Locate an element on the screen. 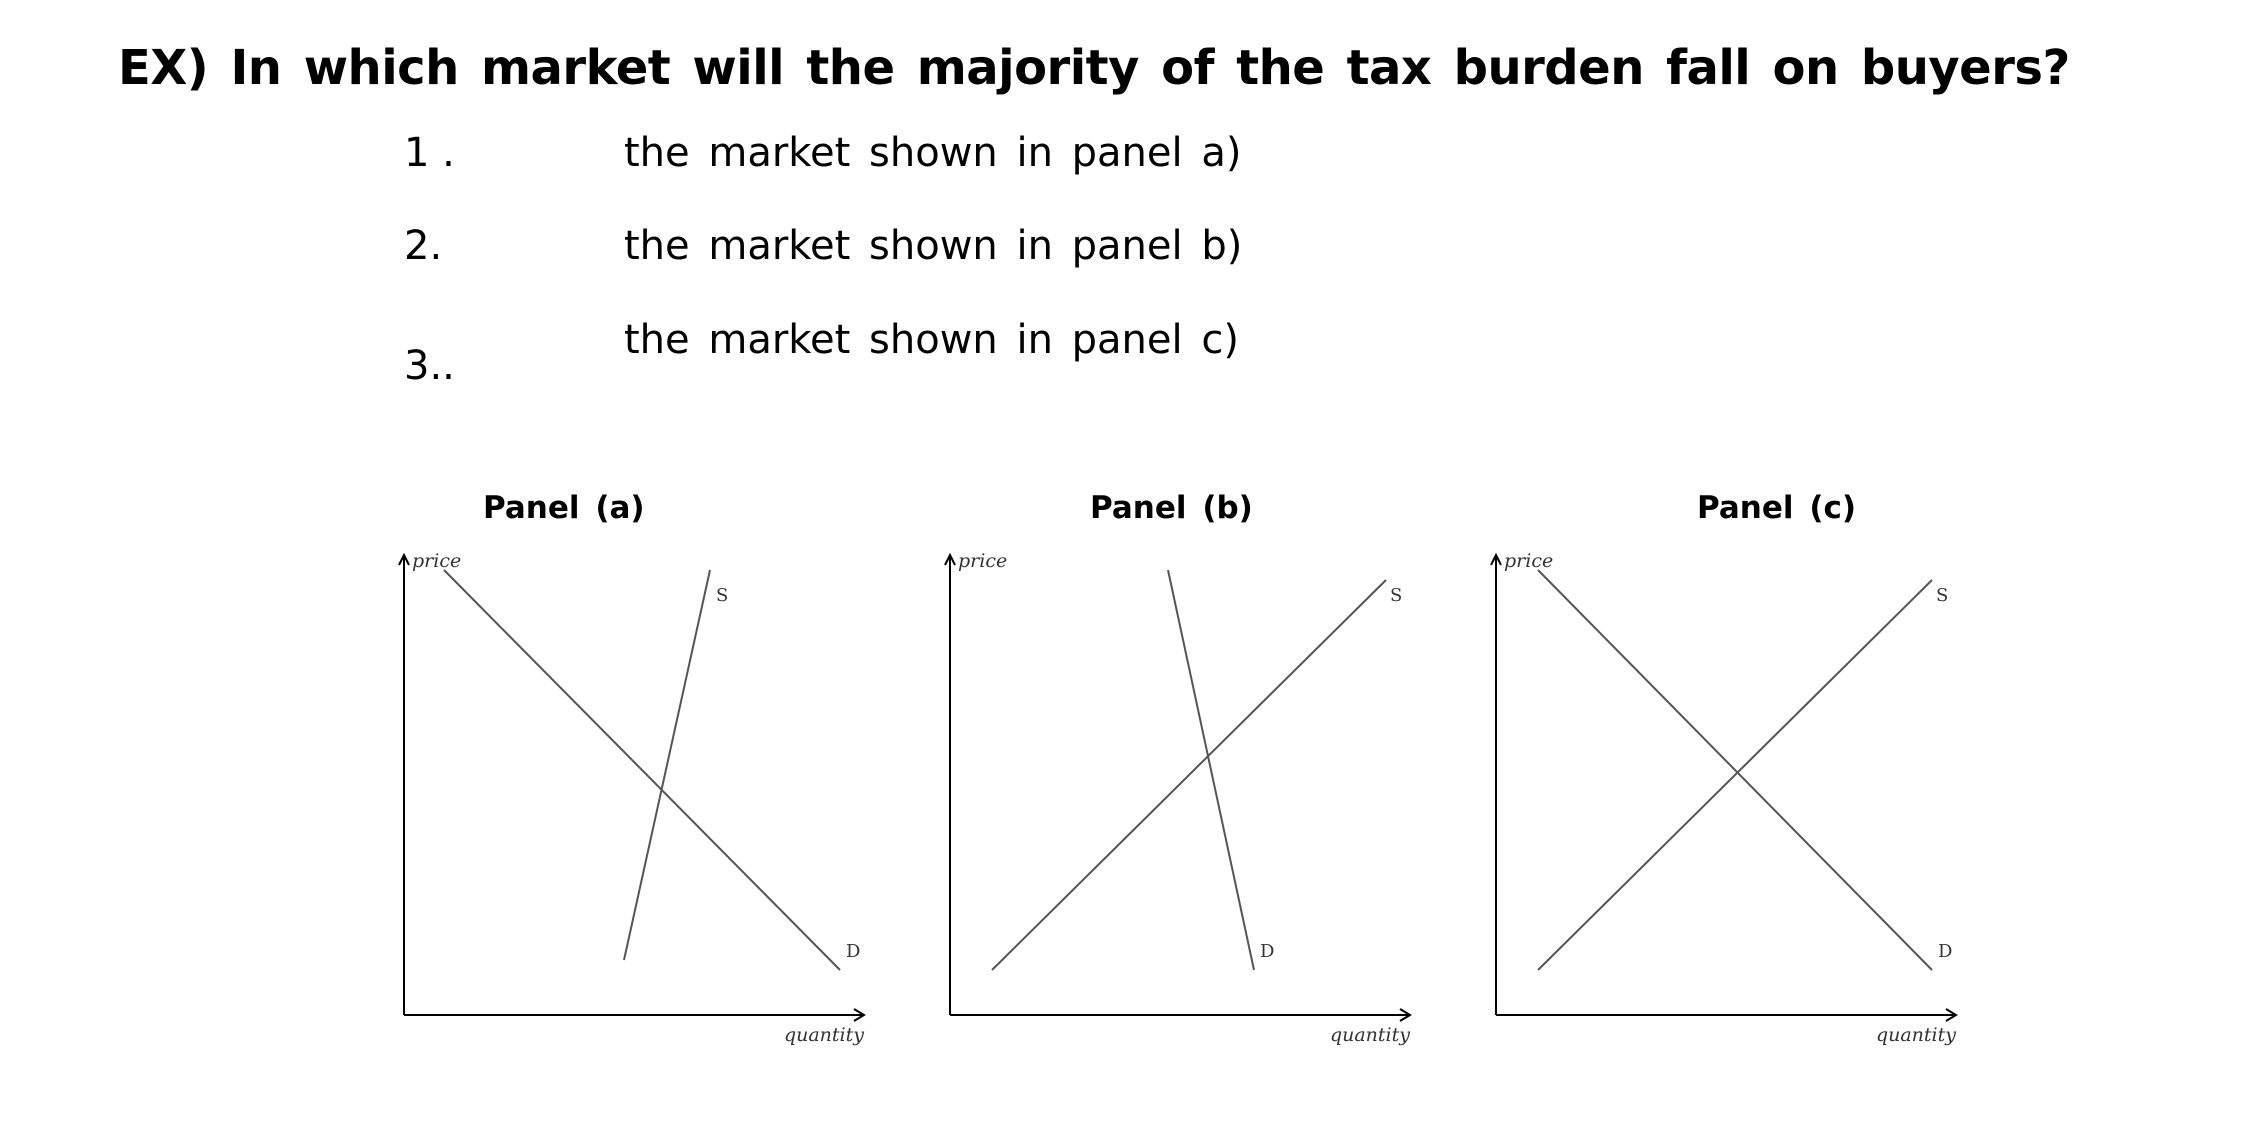 The image size is (2252, 1124). panel-b-graph: price quantity S D is located at coordinates (1178, 798).